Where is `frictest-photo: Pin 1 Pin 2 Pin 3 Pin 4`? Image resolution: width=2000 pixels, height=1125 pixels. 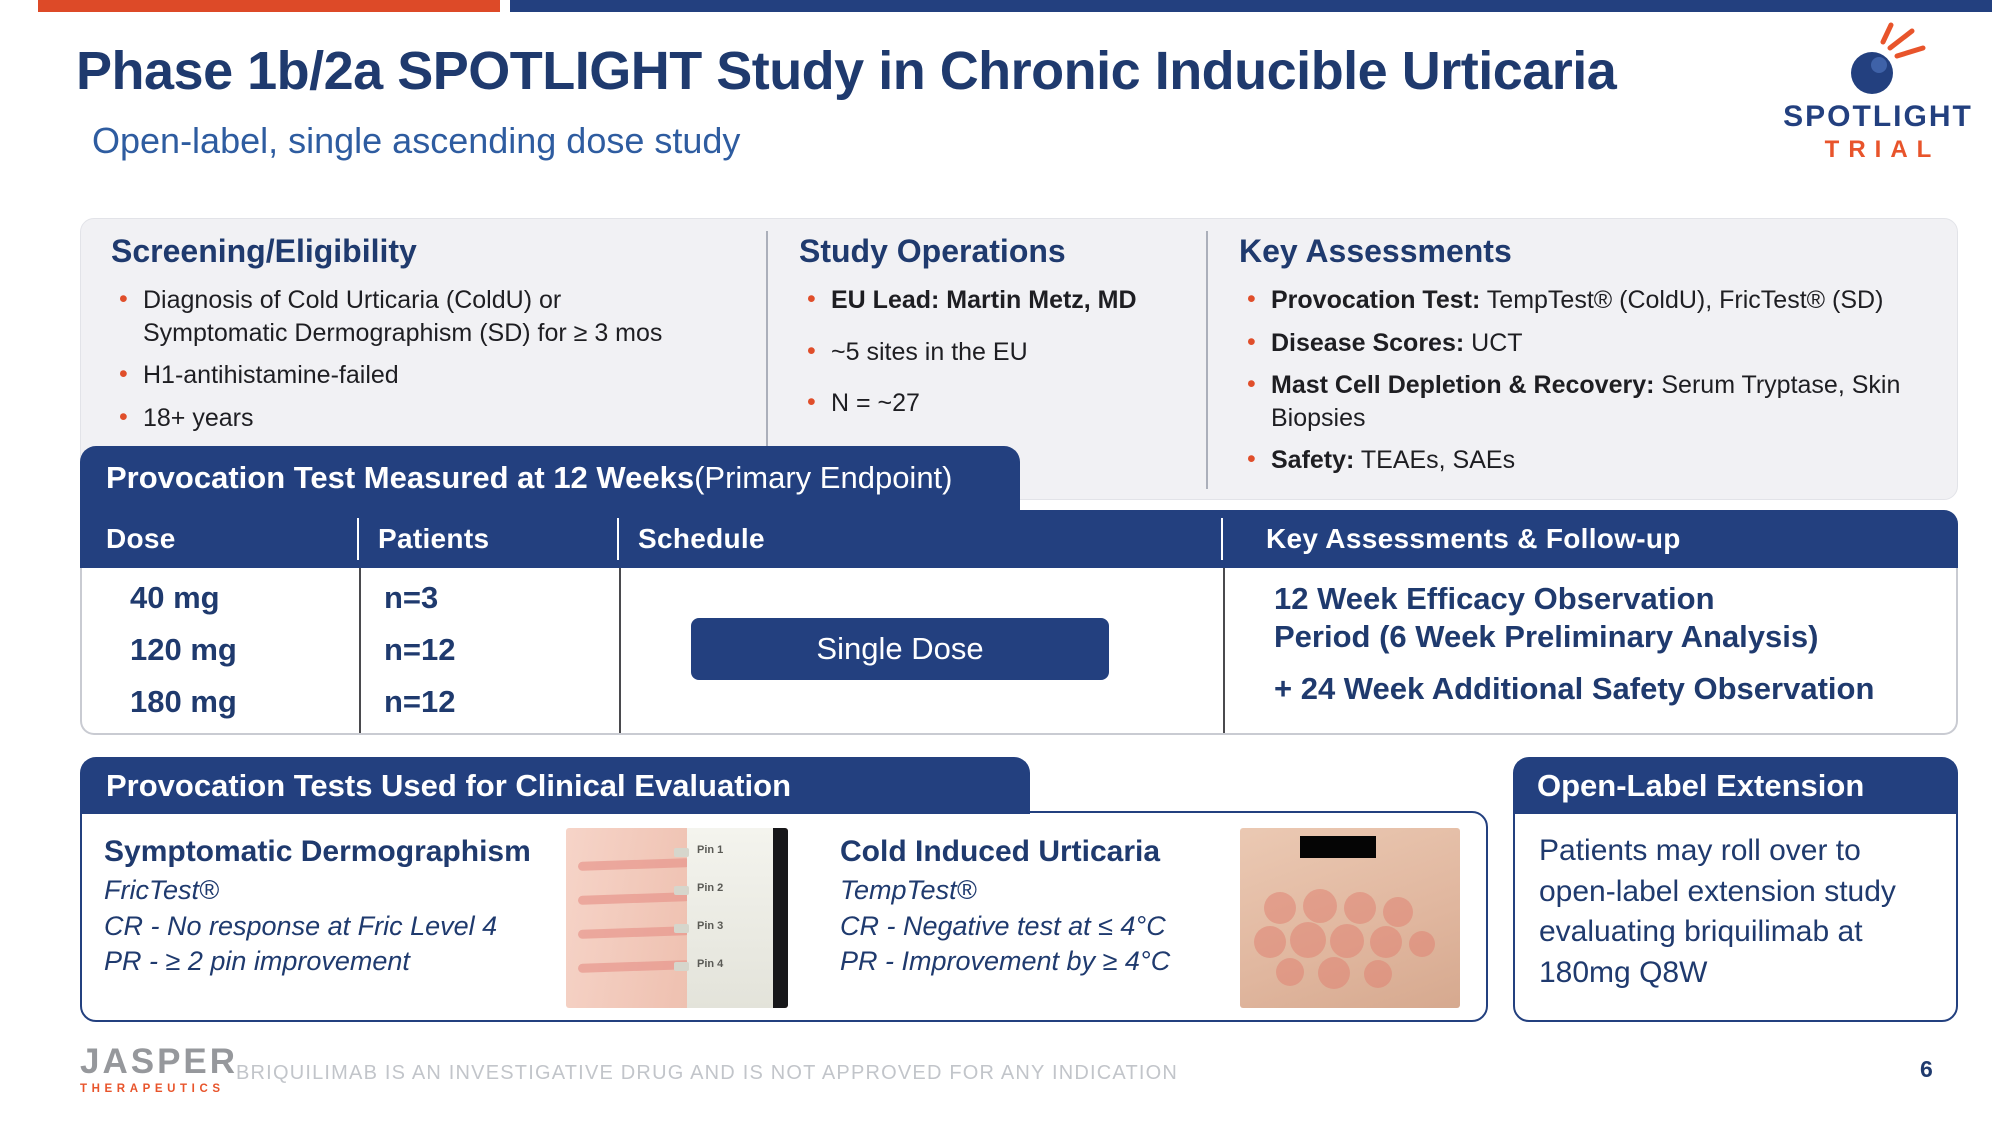
frictest-photo: Pin 1 Pin 2 Pin 3 Pin 4 is located at coordinates (677, 918).